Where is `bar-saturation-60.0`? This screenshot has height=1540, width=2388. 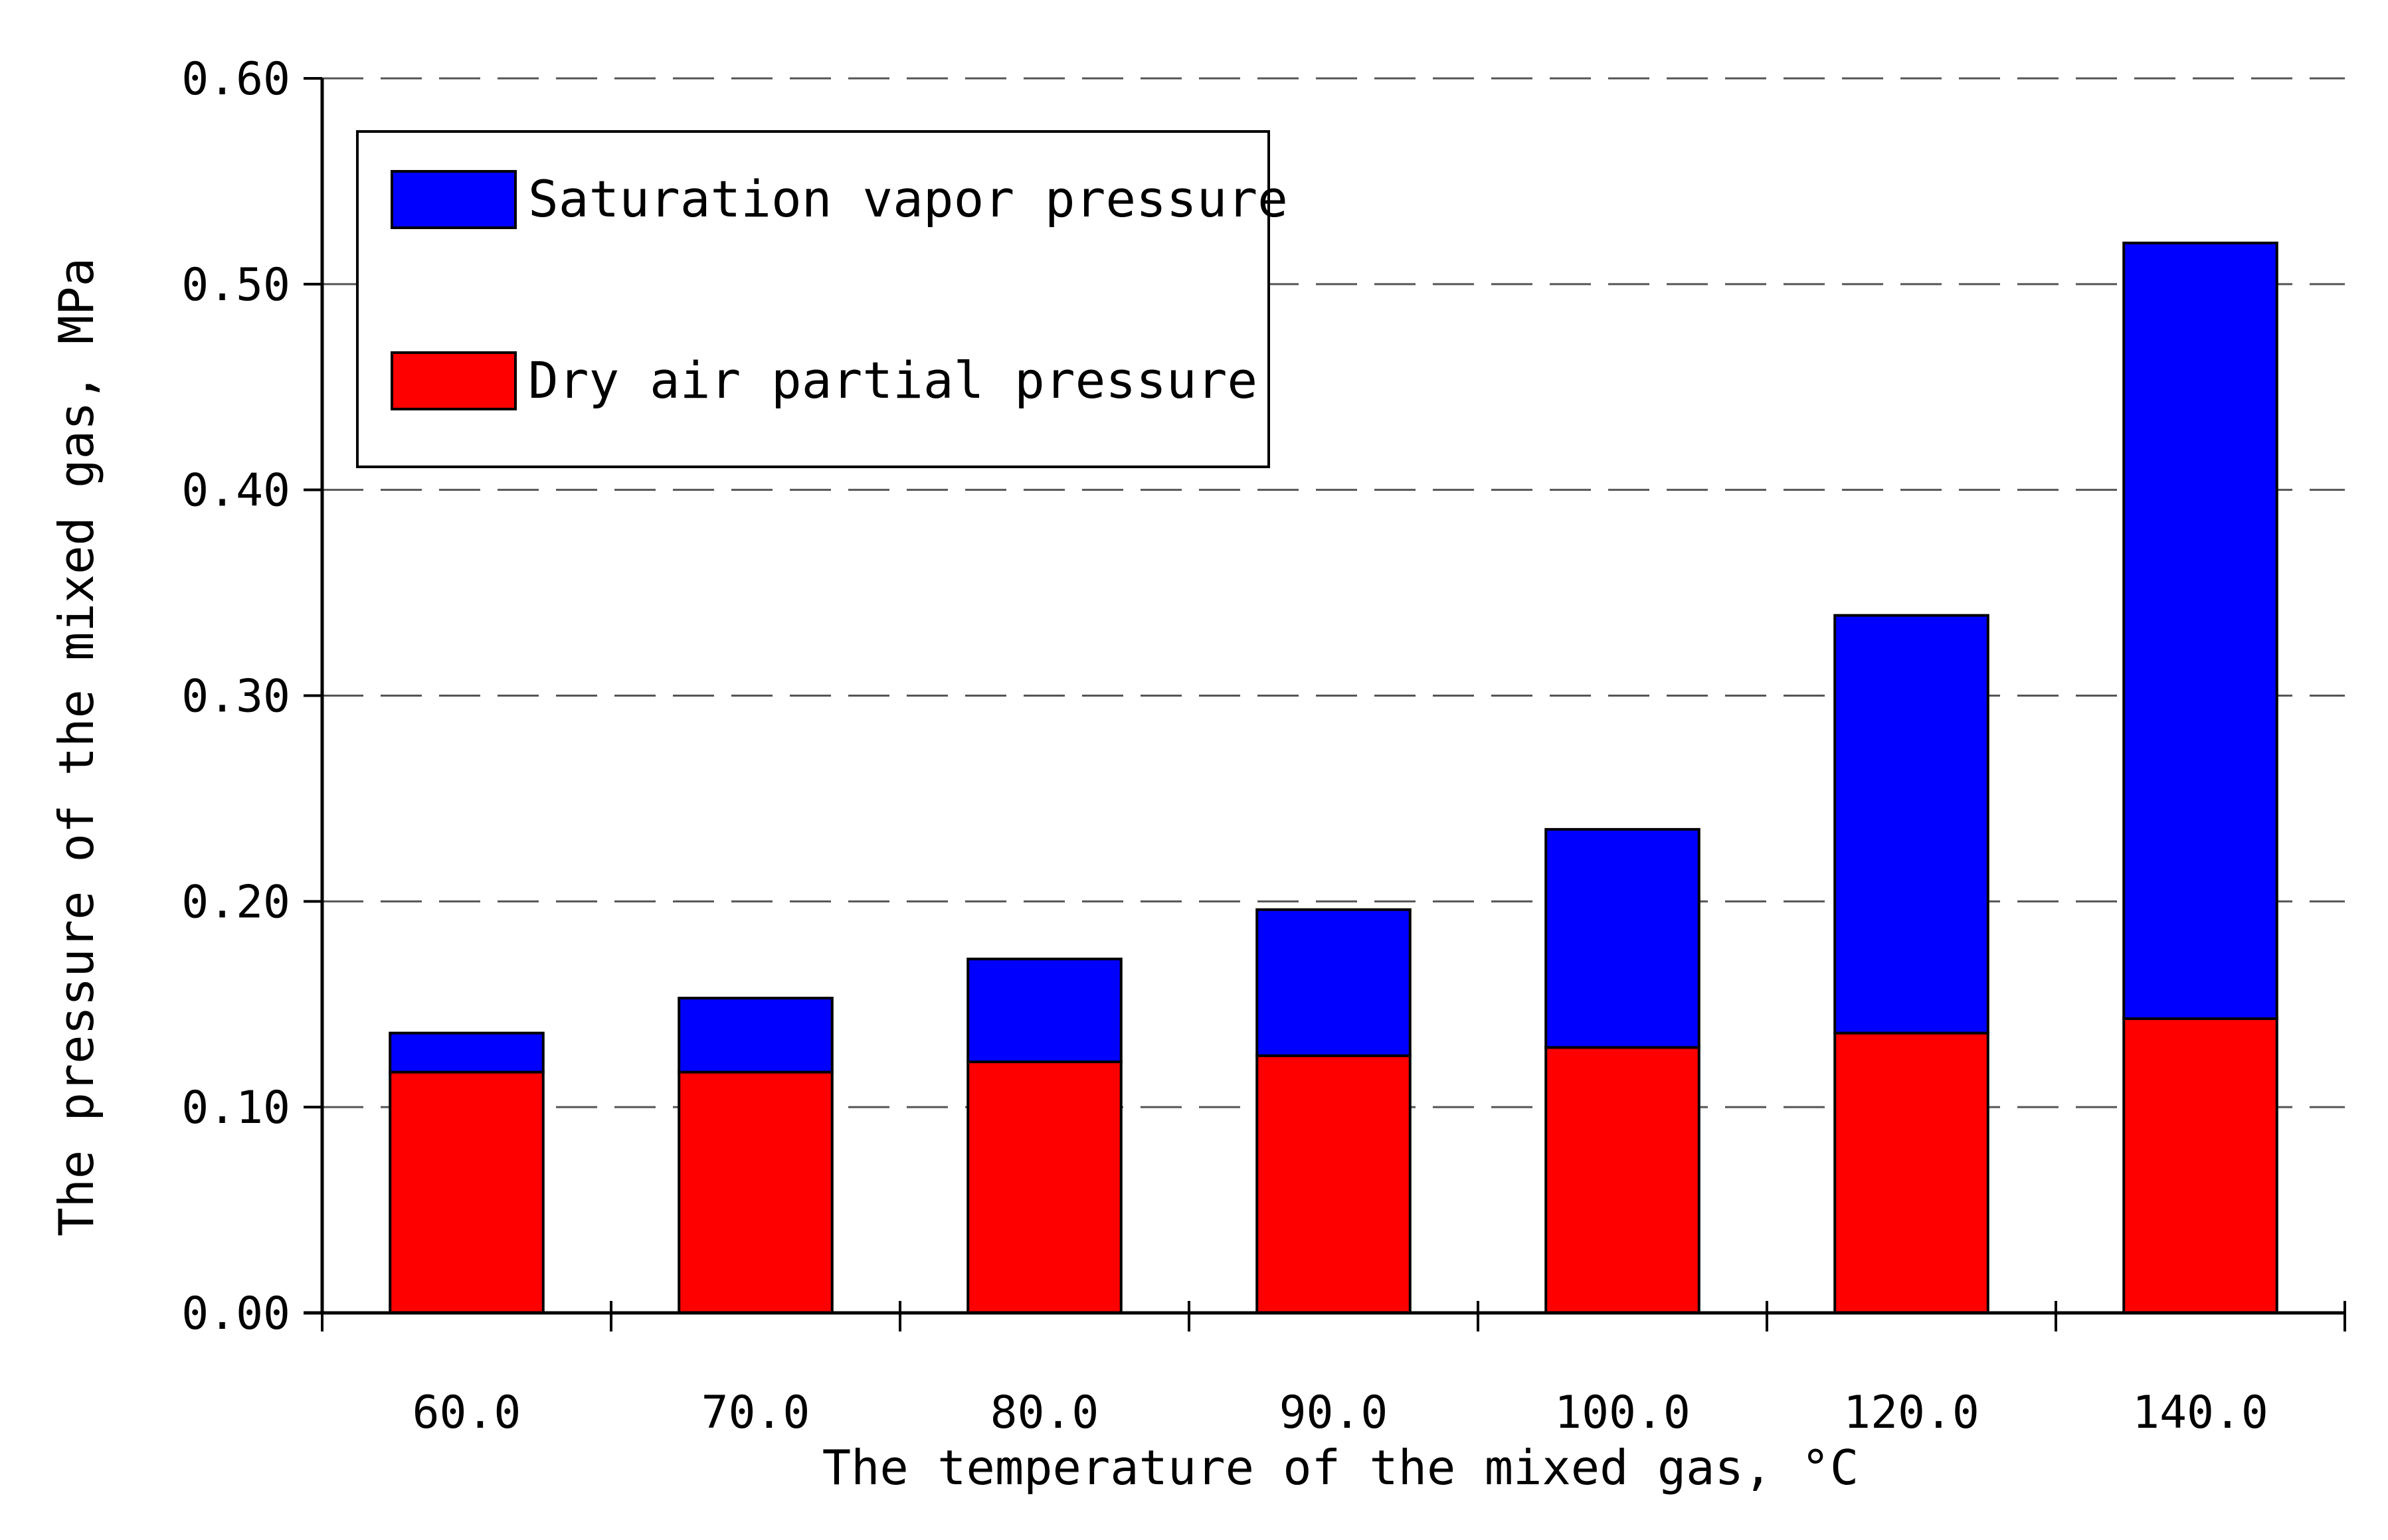
bar-saturation-60.0 is located at coordinates (467, 1052).